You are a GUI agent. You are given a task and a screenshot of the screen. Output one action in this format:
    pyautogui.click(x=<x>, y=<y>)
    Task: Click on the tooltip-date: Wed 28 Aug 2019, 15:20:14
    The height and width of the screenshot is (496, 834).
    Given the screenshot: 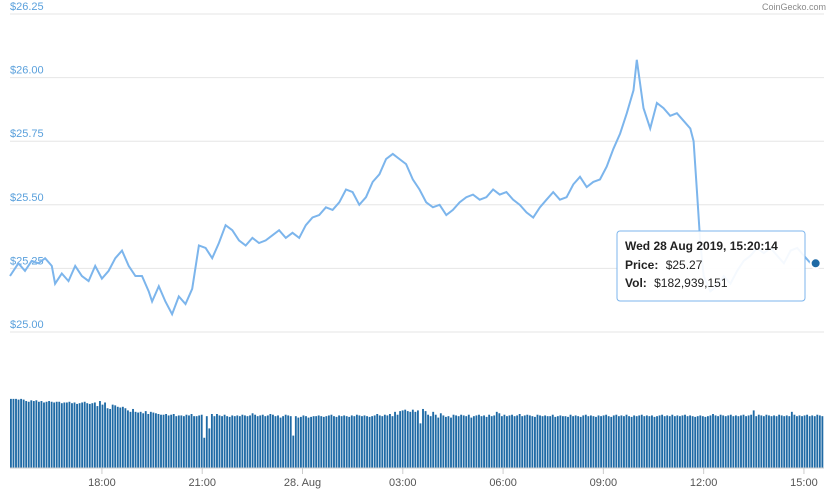 What is the action you would take?
    pyautogui.click(x=701, y=246)
    